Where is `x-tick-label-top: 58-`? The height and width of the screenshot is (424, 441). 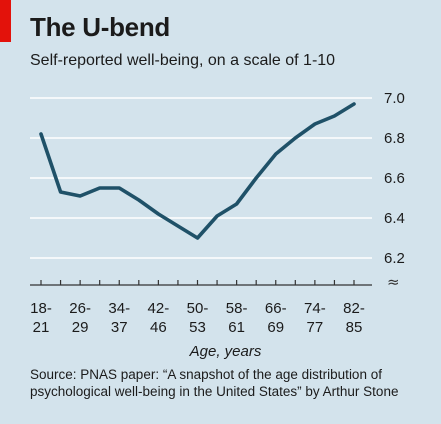 x-tick-label-top: 58- is located at coordinates (237, 308).